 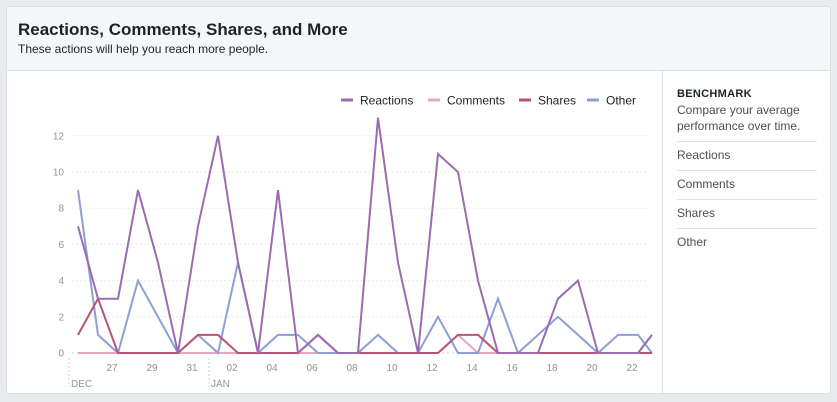 I want to click on x-tick-label: 08, so click(x=352, y=368).